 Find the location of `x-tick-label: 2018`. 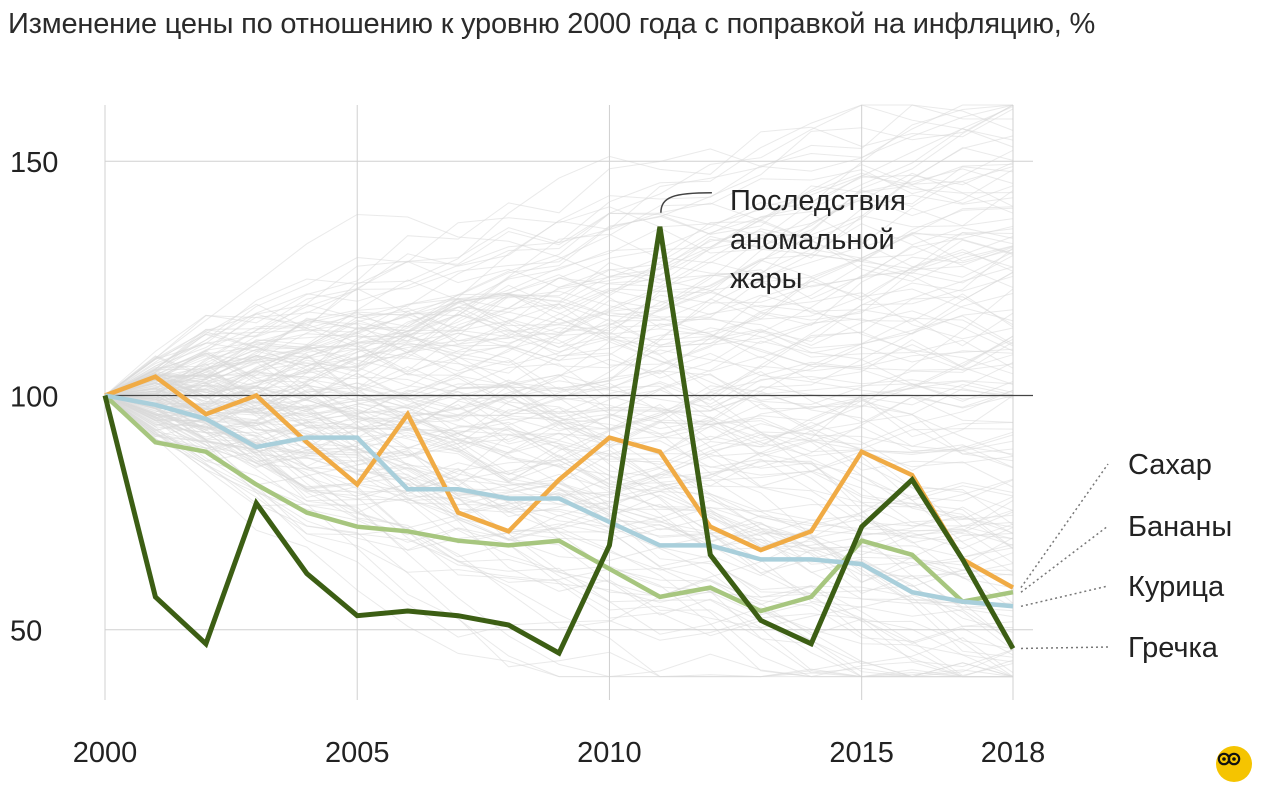

x-tick-label: 2018 is located at coordinates (1013, 753).